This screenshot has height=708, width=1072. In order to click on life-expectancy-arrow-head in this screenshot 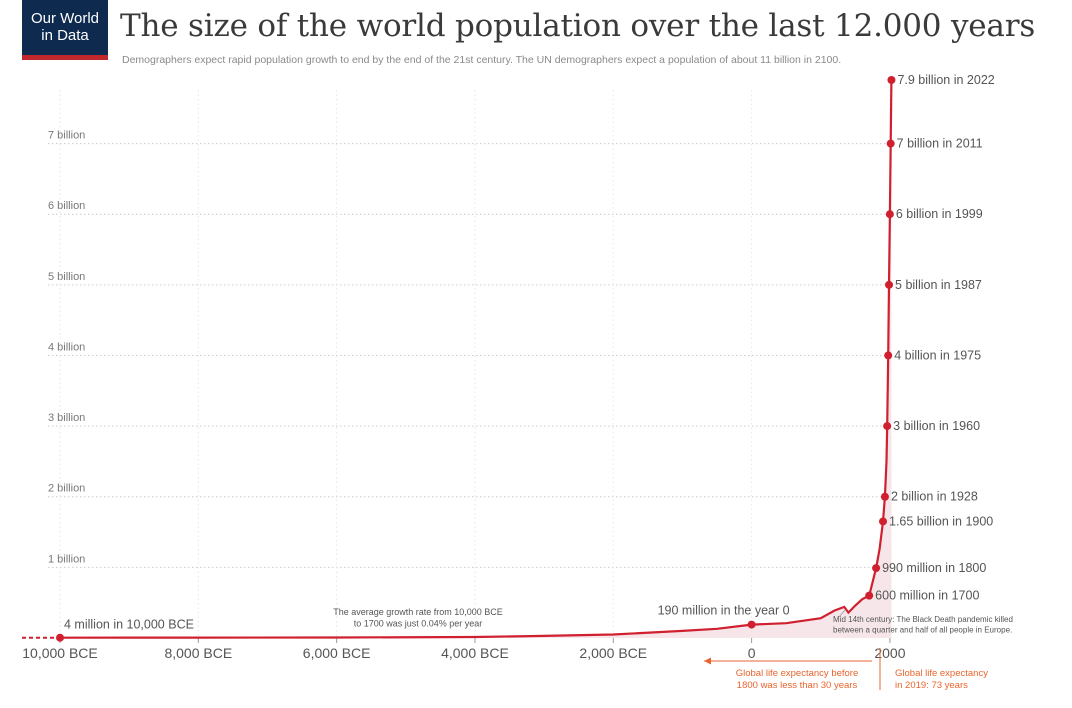, I will do `click(707, 661)`.